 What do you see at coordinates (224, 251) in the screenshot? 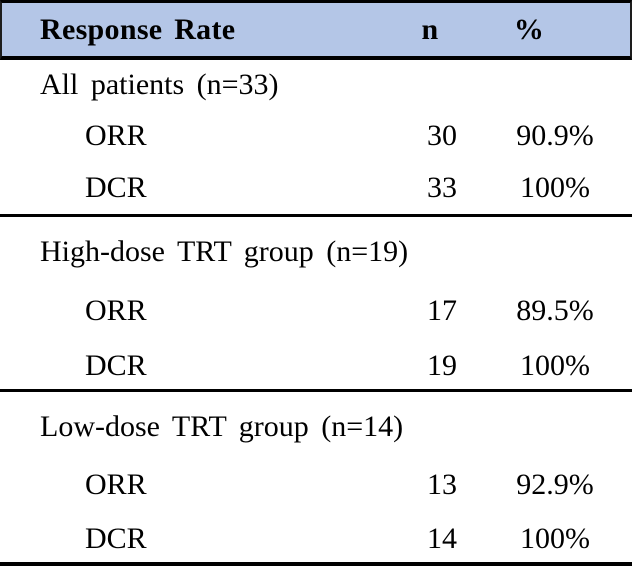
I see `group-label: High-dose TRT group (n=19)` at bounding box center [224, 251].